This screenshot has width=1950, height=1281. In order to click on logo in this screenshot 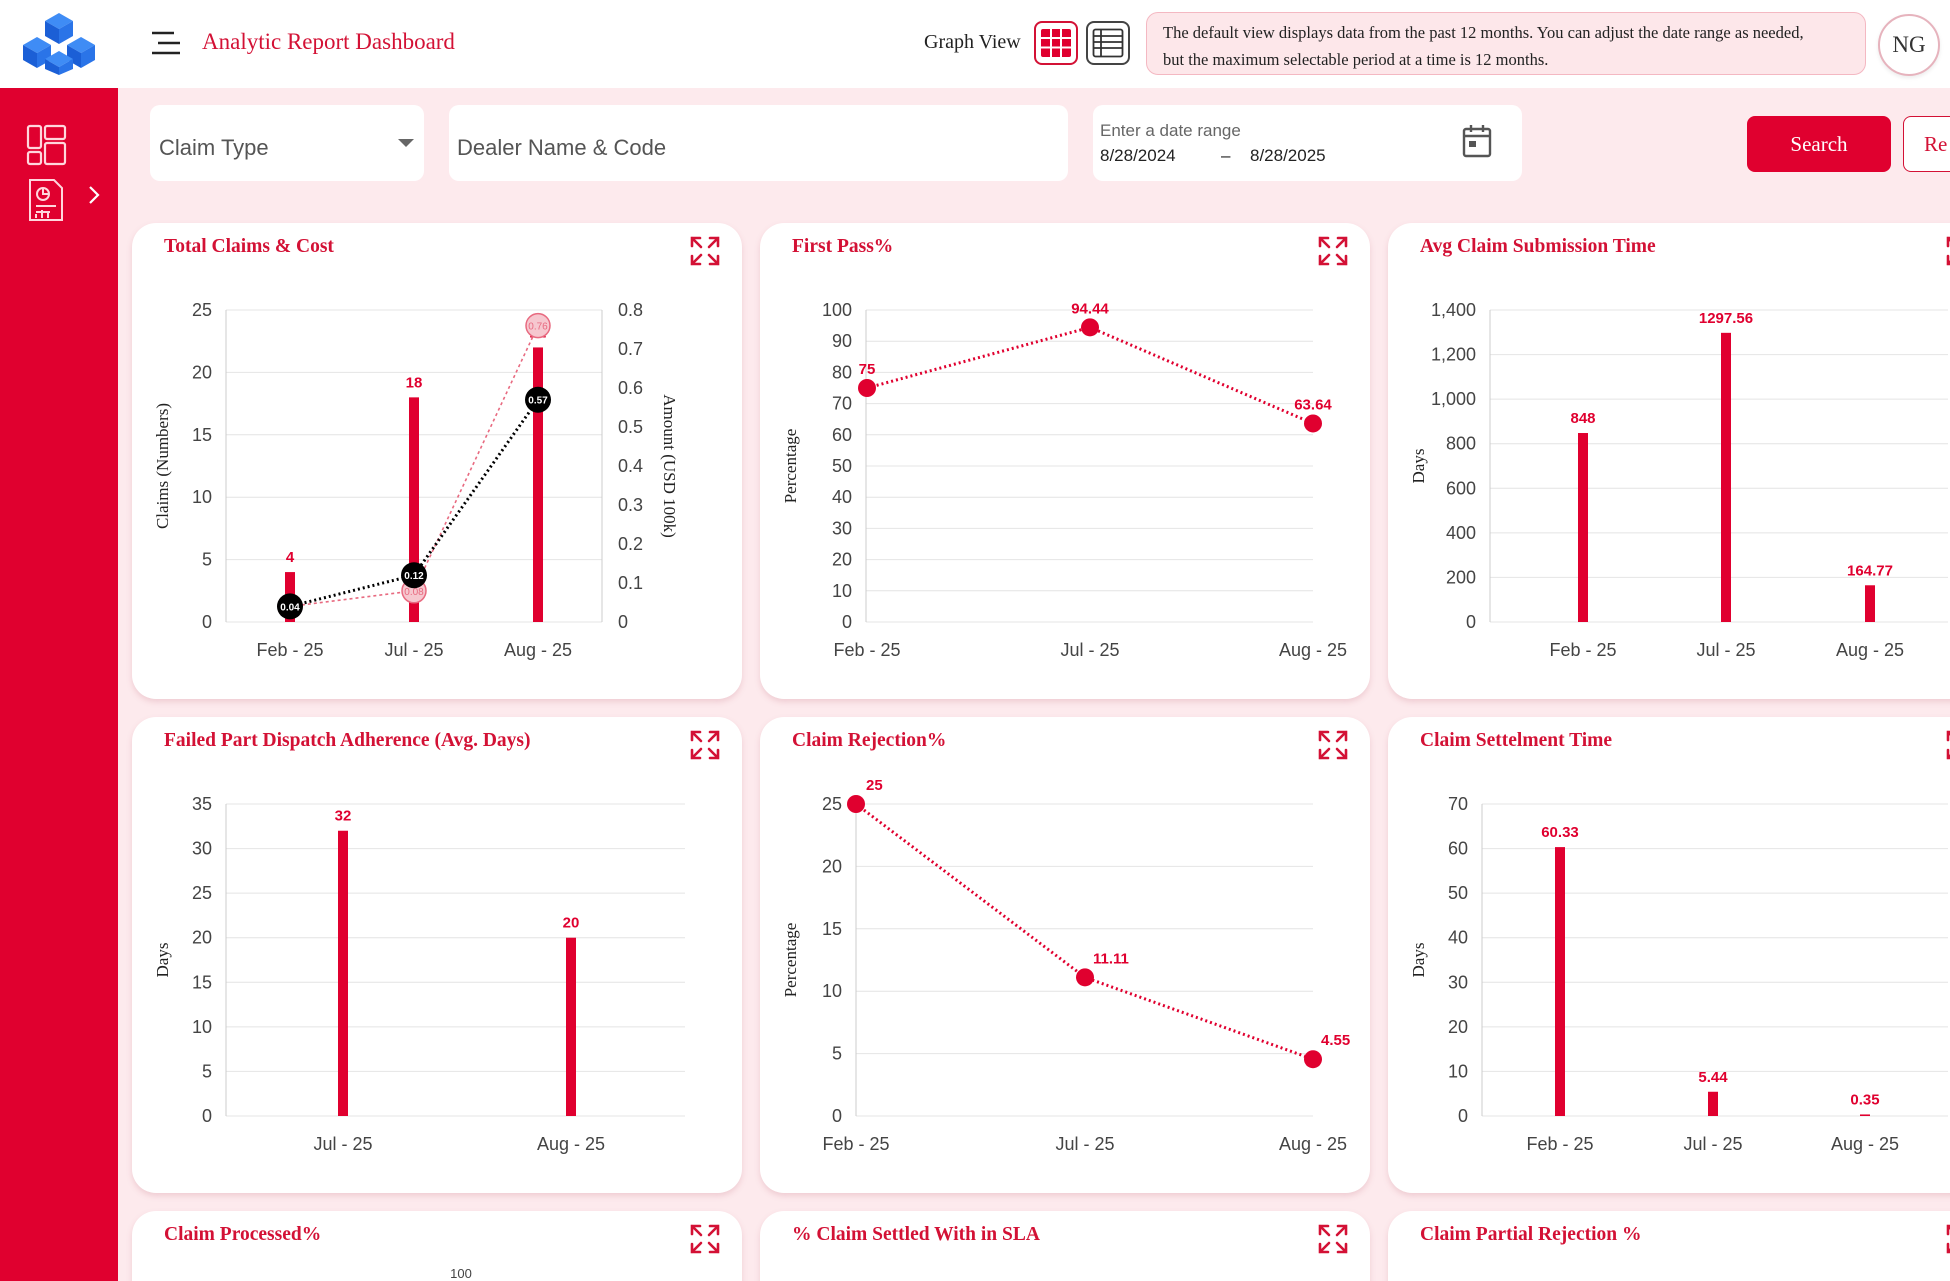, I will do `click(59, 44)`.